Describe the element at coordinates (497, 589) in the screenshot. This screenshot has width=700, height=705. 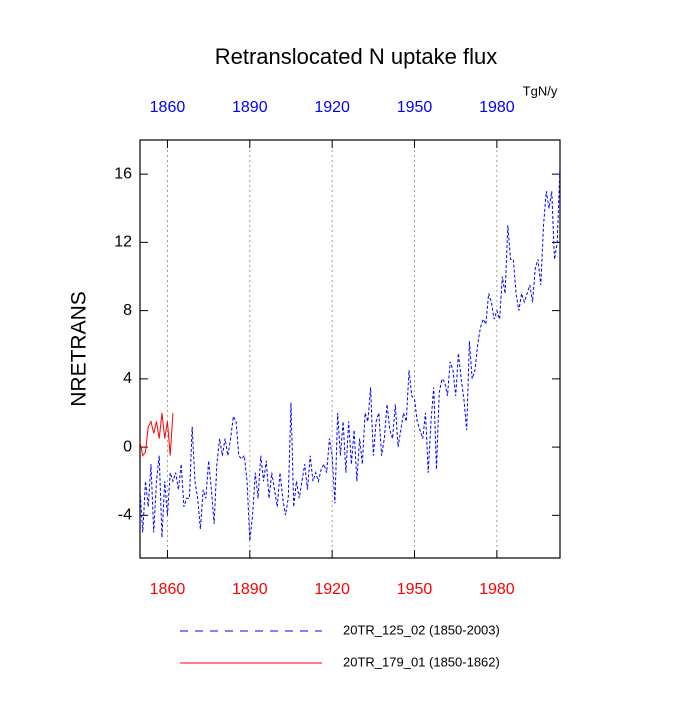
I see `x-tick-label: 1980` at that location.